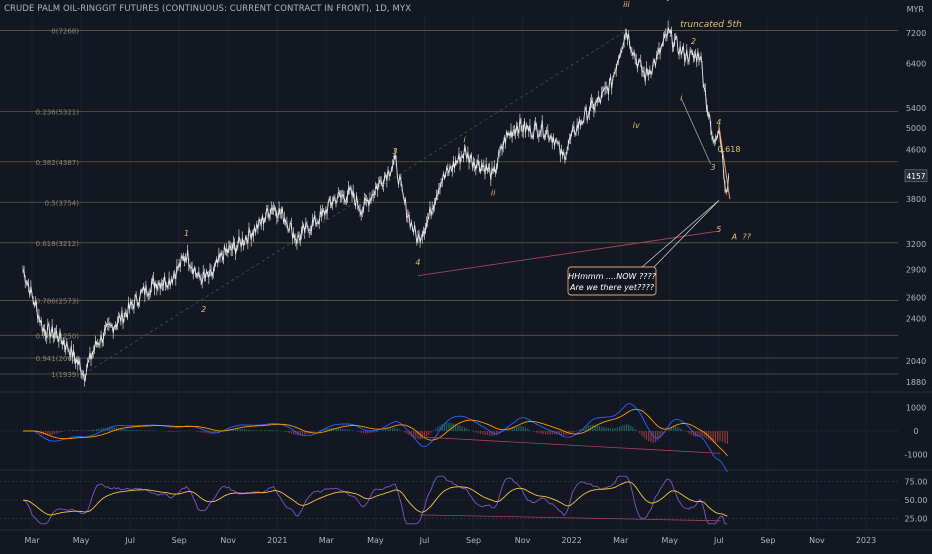 The image size is (932, 554). What do you see at coordinates (277, 540) in the screenshot?
I see `time-tick-label: 2021` at bounding box center [277, 540].